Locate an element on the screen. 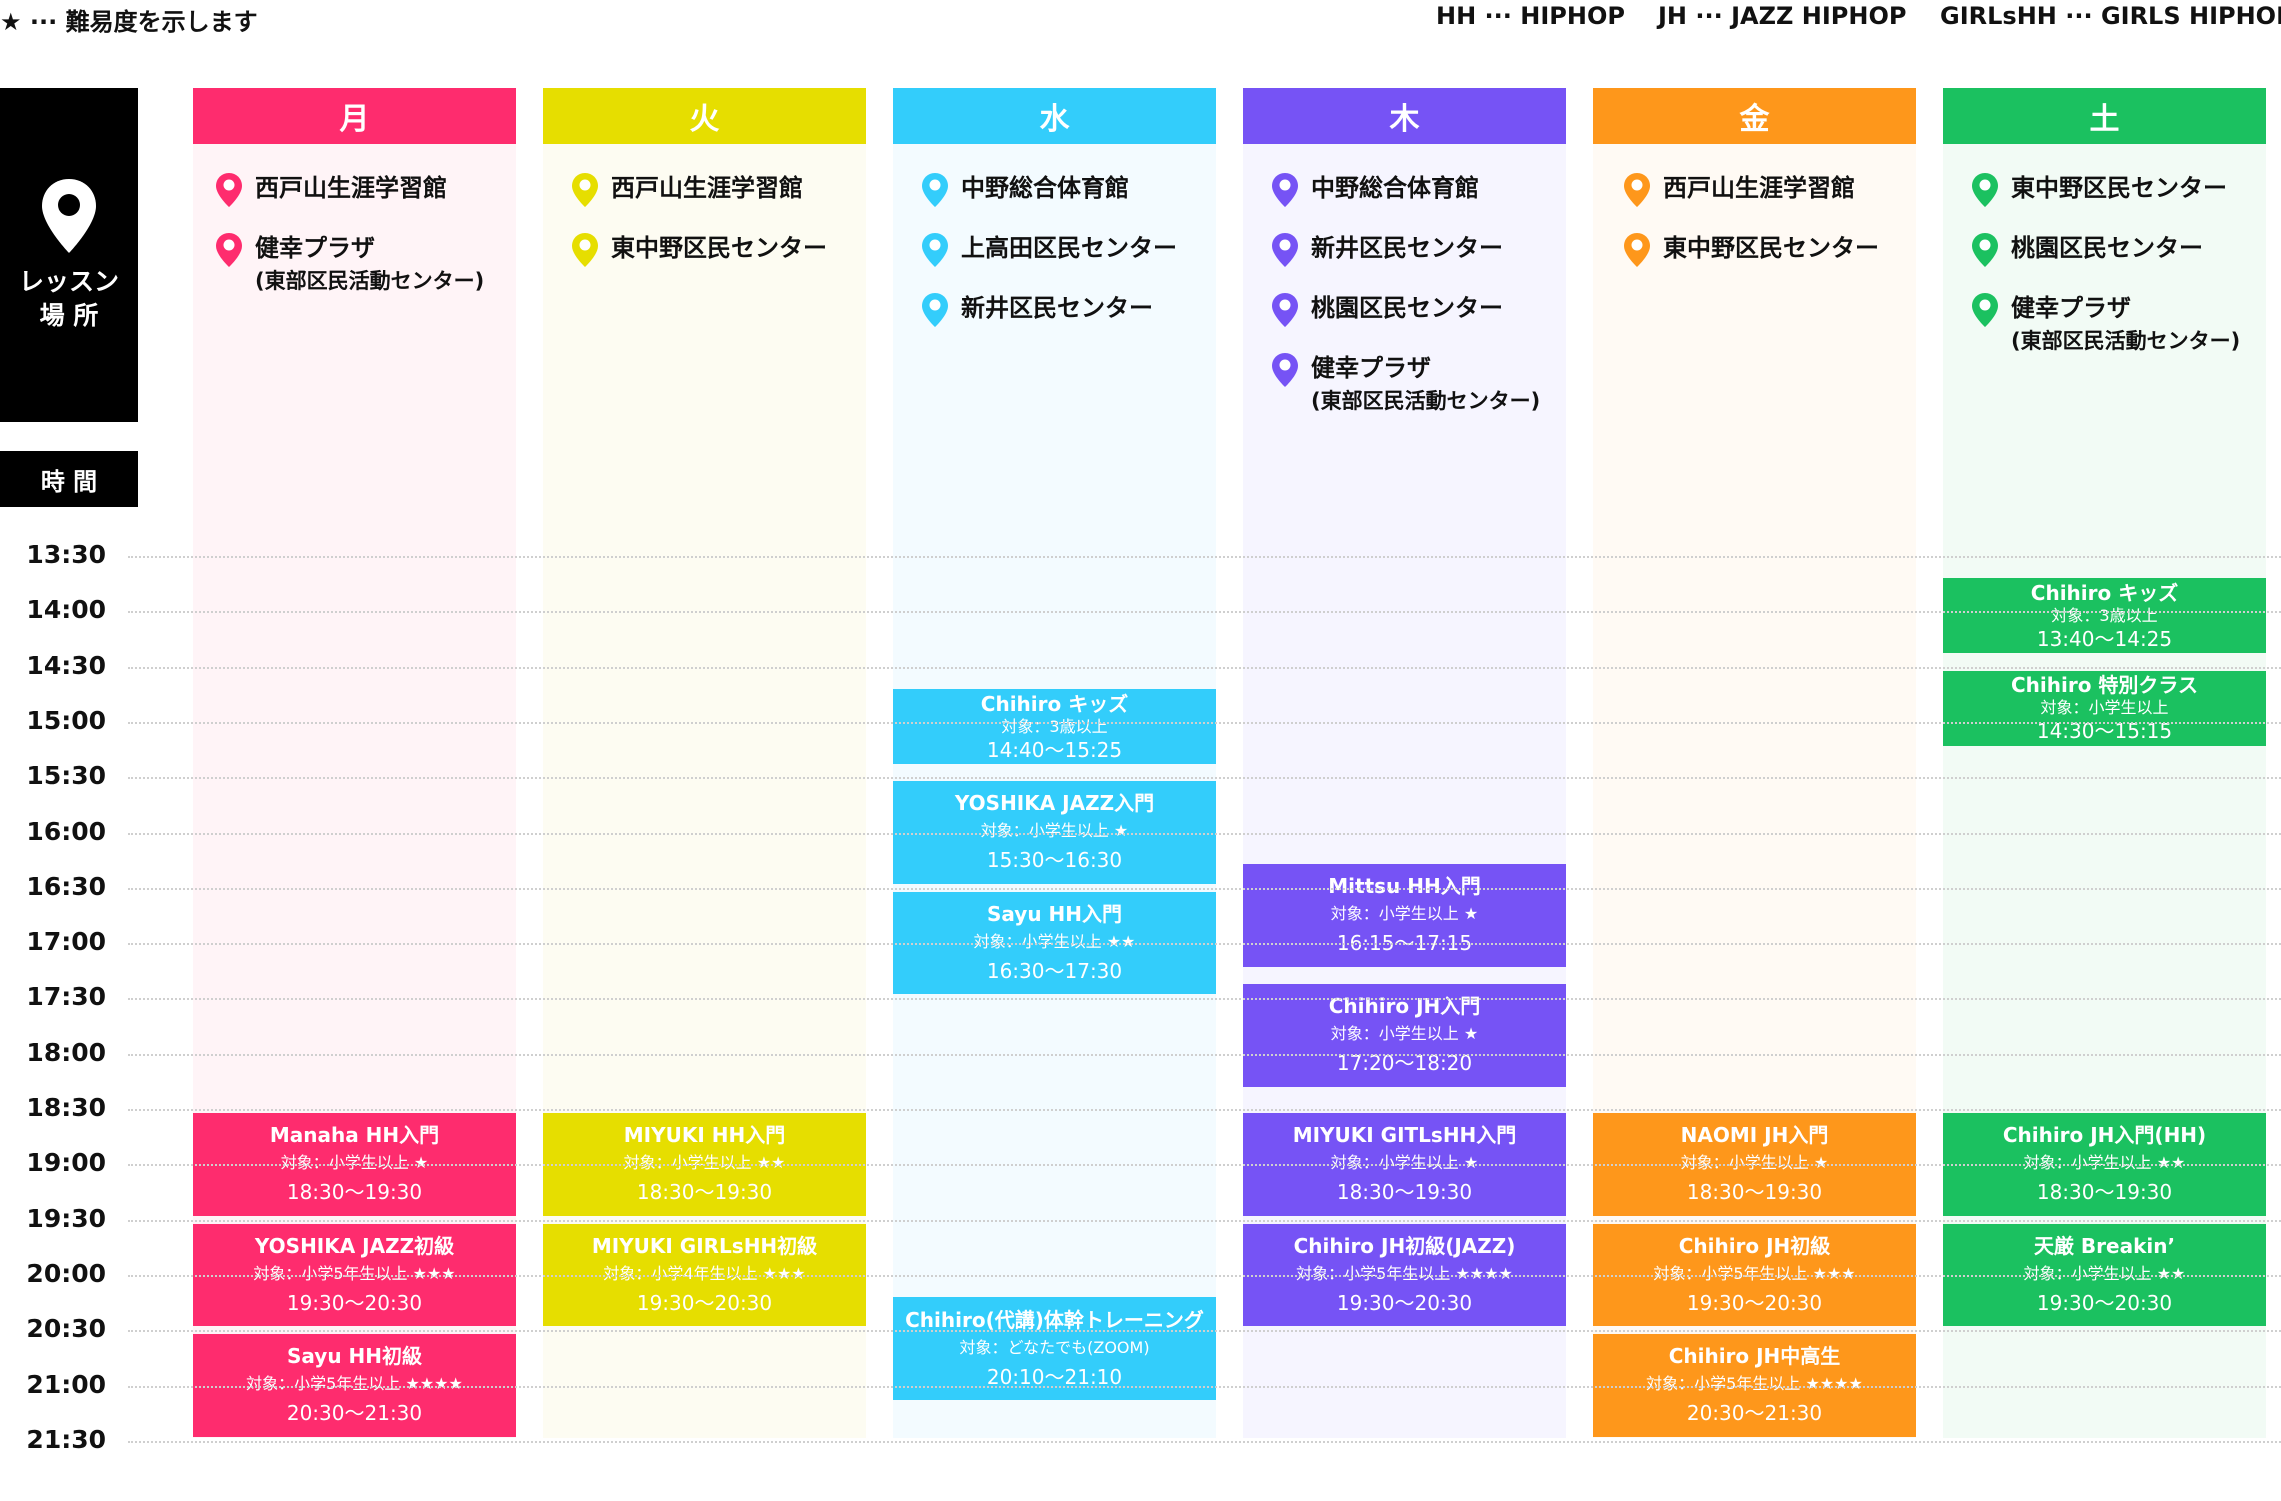 The image size is (2281, 1501). time-label: 20:00 is located at coordinates (66, 1273).